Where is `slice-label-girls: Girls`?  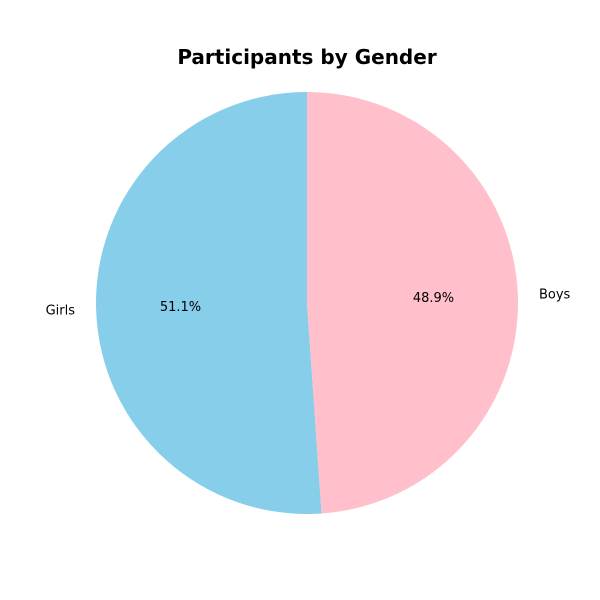
slice-label-girls: Girls is located at coordinates (61, 311).